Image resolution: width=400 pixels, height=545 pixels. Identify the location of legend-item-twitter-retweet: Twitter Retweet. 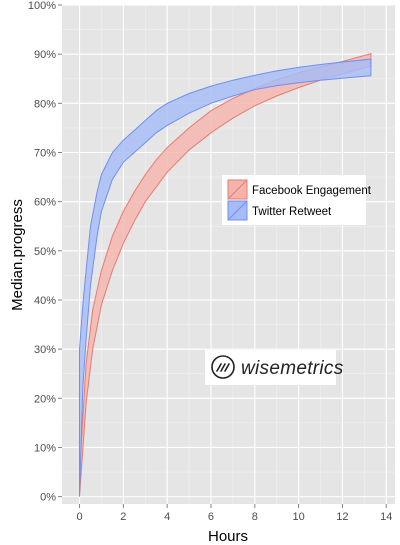
(279, 210).